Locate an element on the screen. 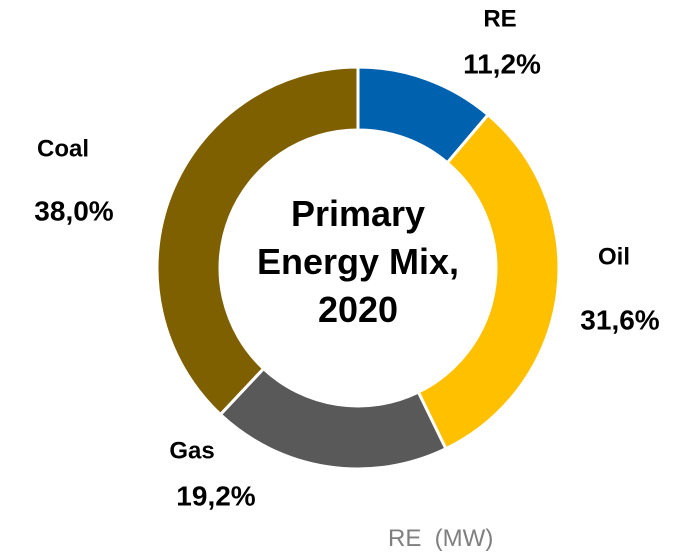 This screenshot has width=692, height=560. slice-name: RE is located at coordinates (499, 18).